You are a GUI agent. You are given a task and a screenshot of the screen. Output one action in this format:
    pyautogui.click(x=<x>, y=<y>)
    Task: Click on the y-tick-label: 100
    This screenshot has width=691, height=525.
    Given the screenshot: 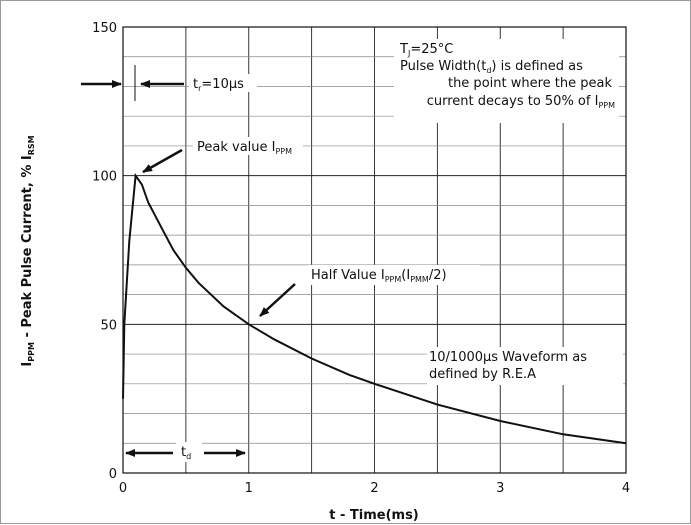 What is the action you would take?
    pyautogui.click(x=104, y=177)
    